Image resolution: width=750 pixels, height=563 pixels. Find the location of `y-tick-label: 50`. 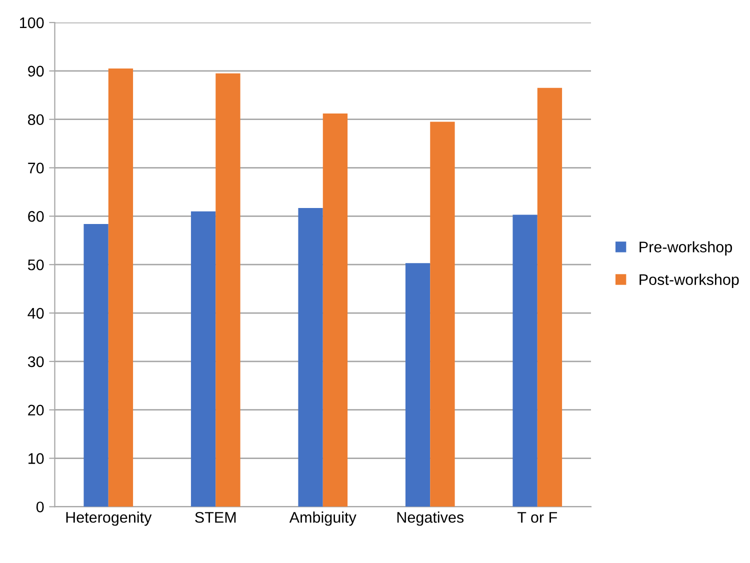

y-tick-label: 50 is located at coordinates (36, 264).